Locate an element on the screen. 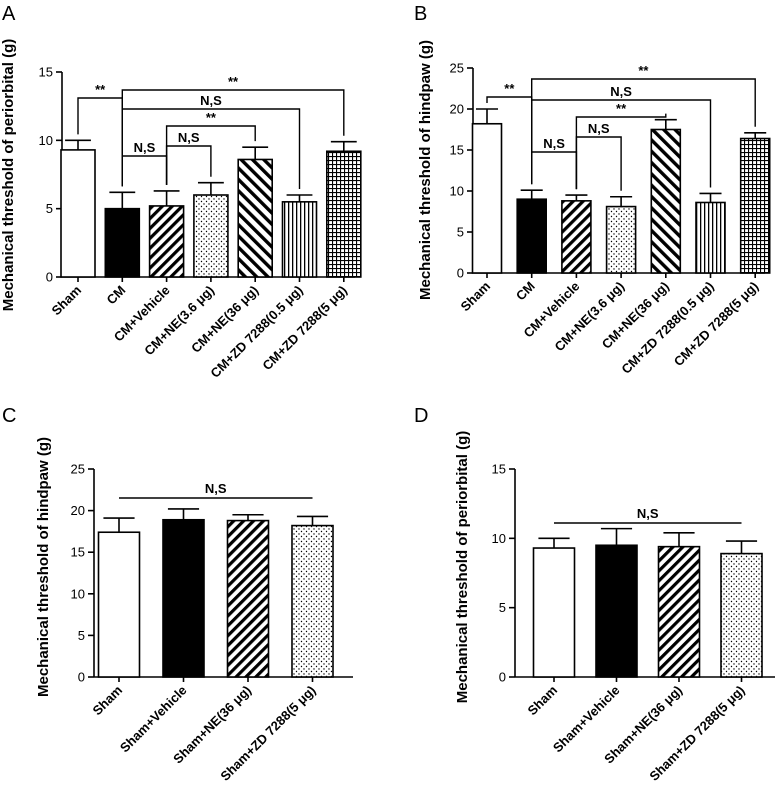 The width and height of the screenshot is (777, 806). panel-letter-a: A is located at coordinates (9, 14).